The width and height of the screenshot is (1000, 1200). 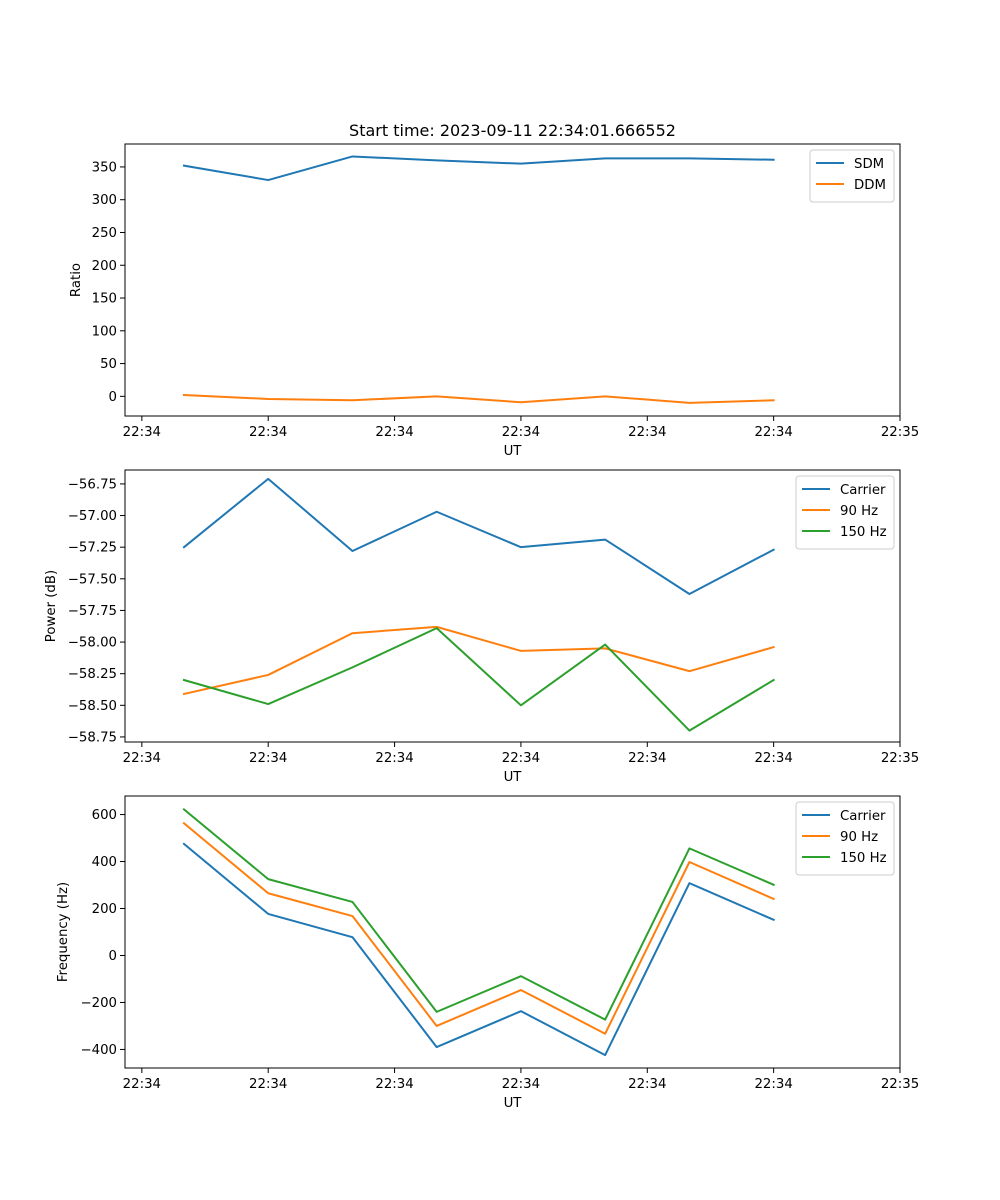 I want to click on frequency-y-ticks: −400 −200 0 200 400 600, so click(x=102, y=933).